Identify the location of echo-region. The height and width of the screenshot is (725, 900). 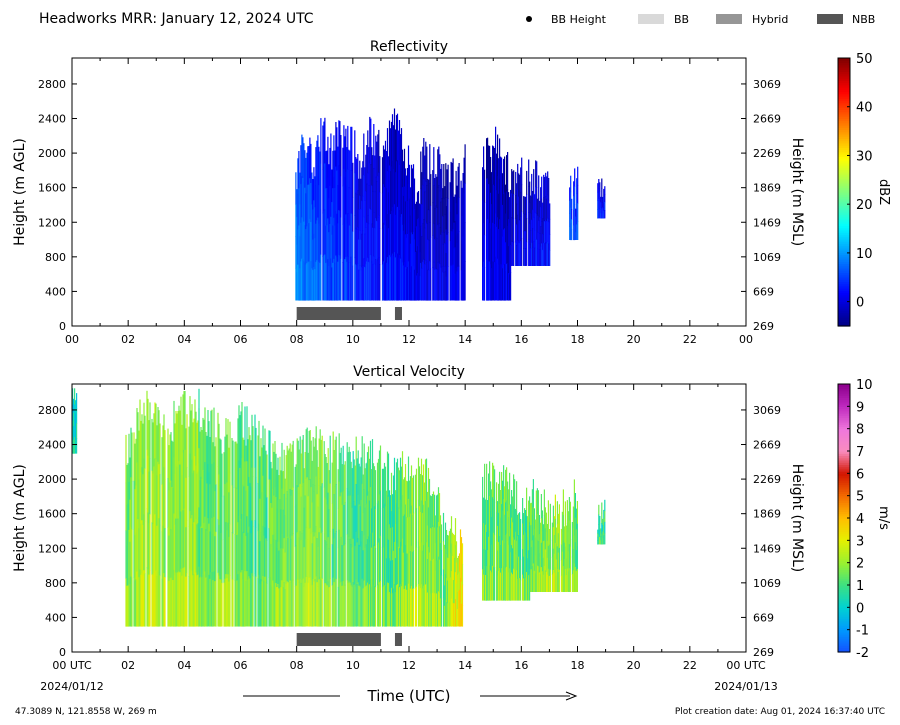
(553, 535).